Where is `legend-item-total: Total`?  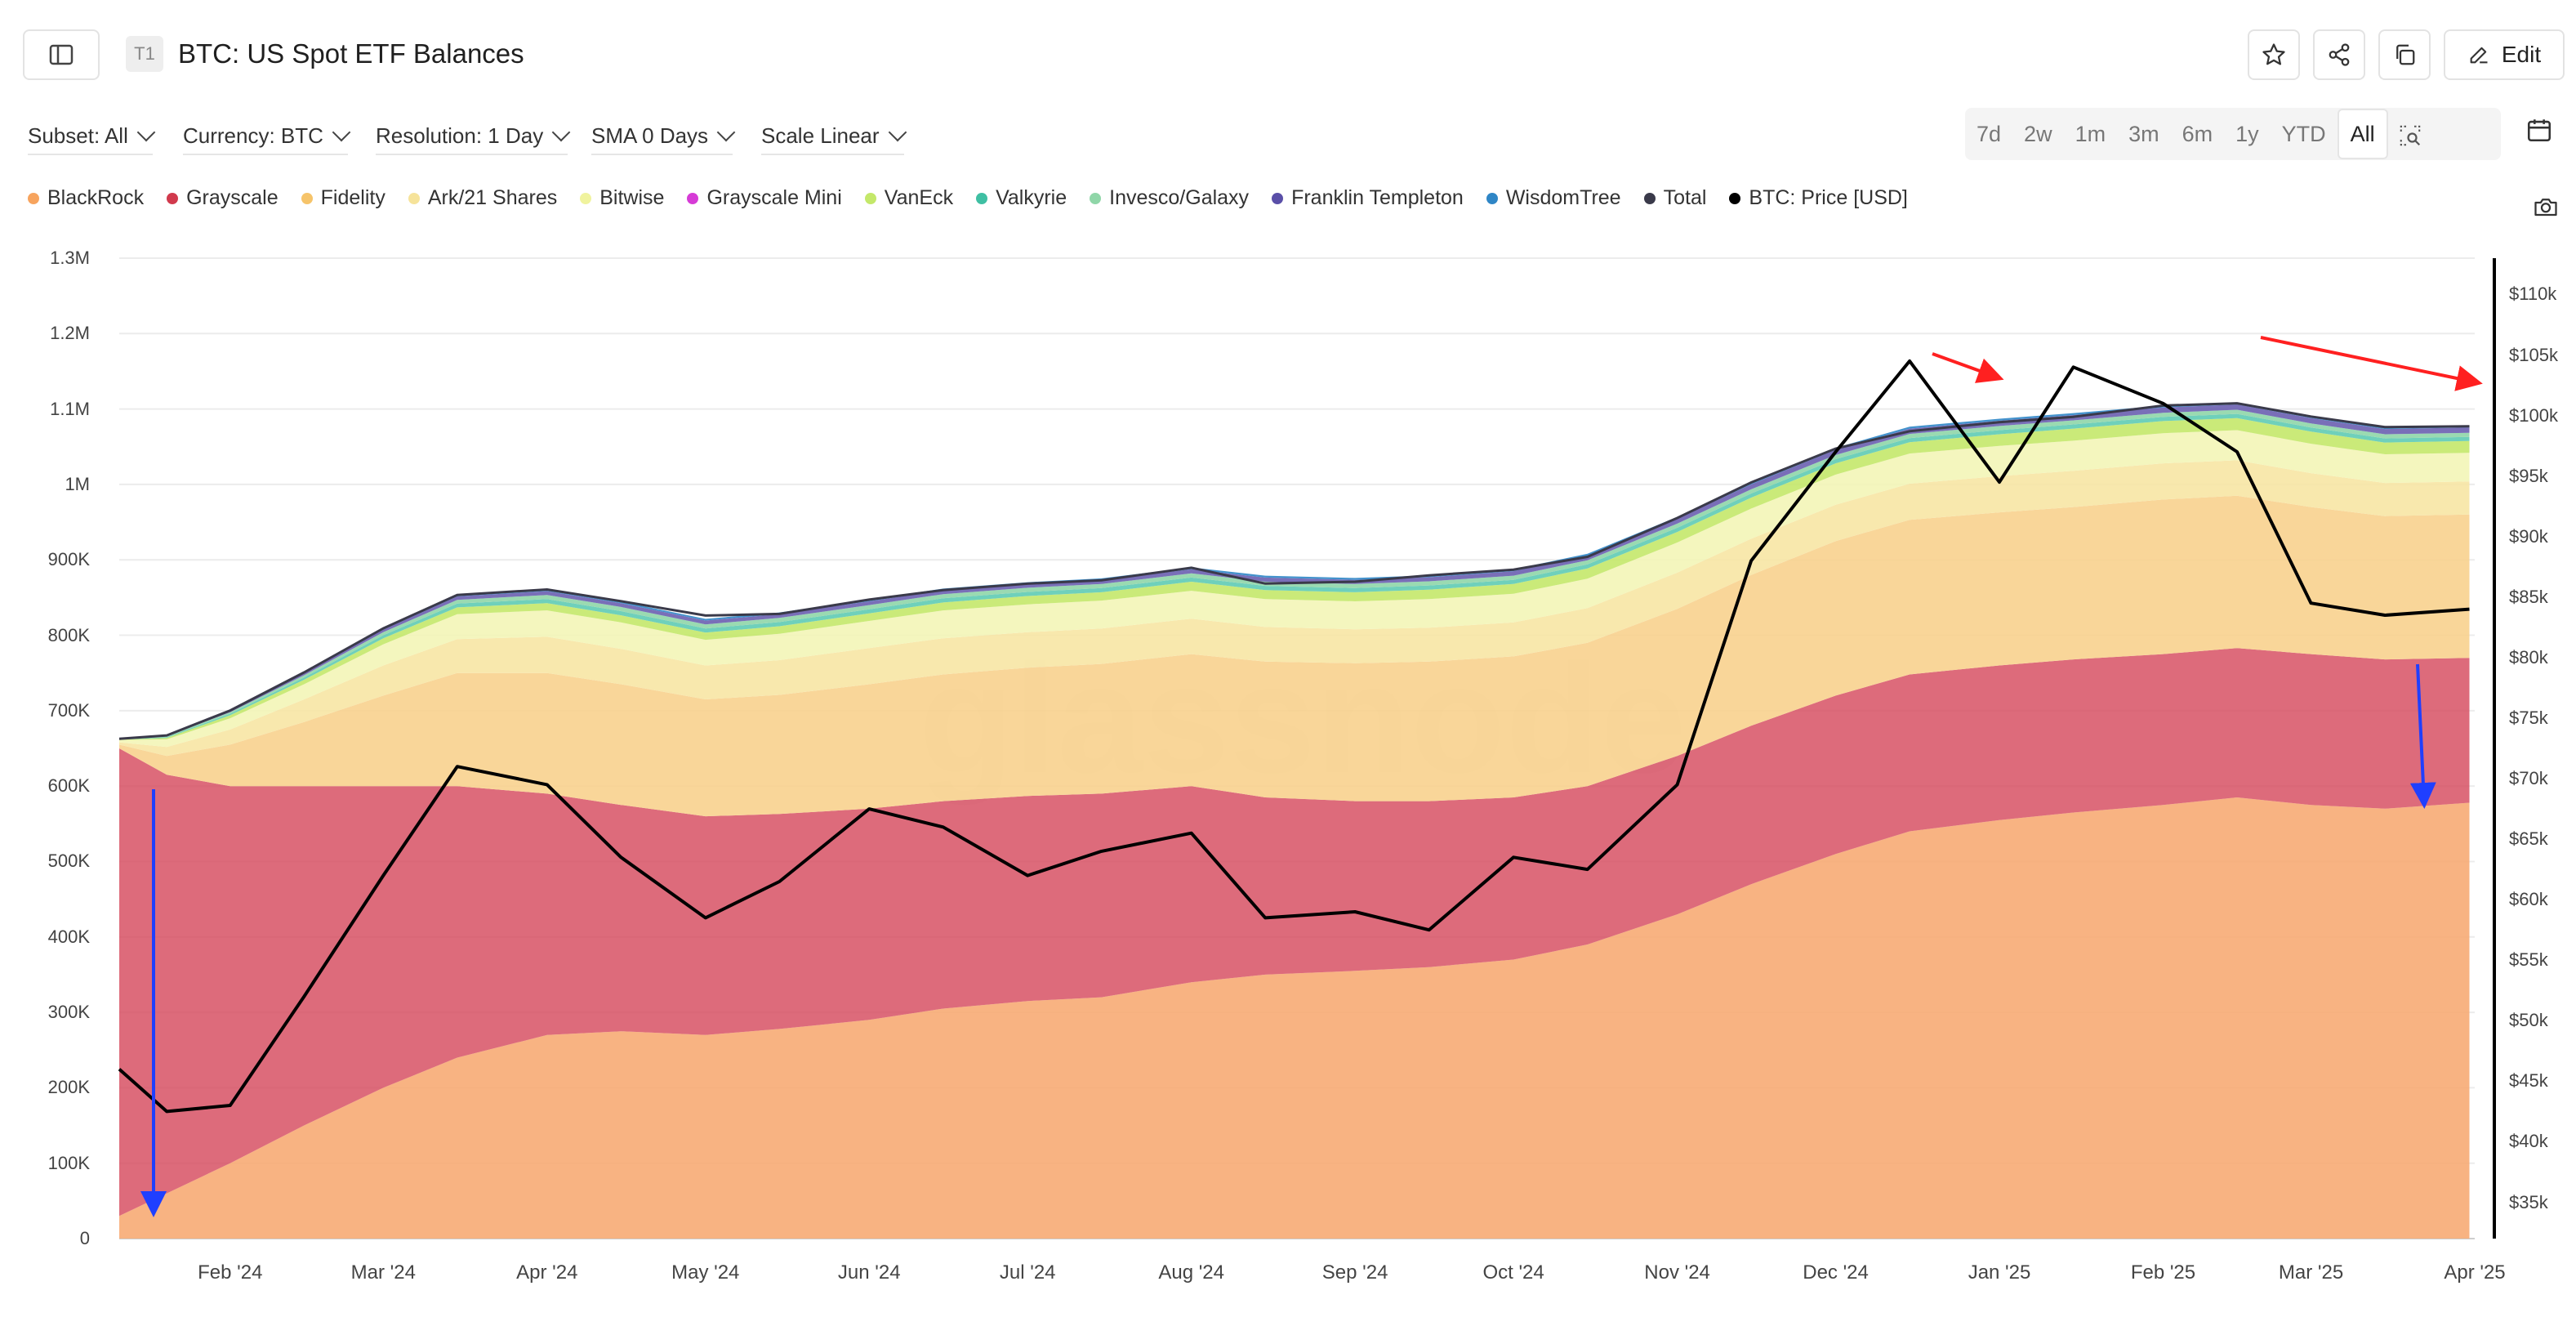 legend-item-total: Total is located at coordinates (1675, 198).